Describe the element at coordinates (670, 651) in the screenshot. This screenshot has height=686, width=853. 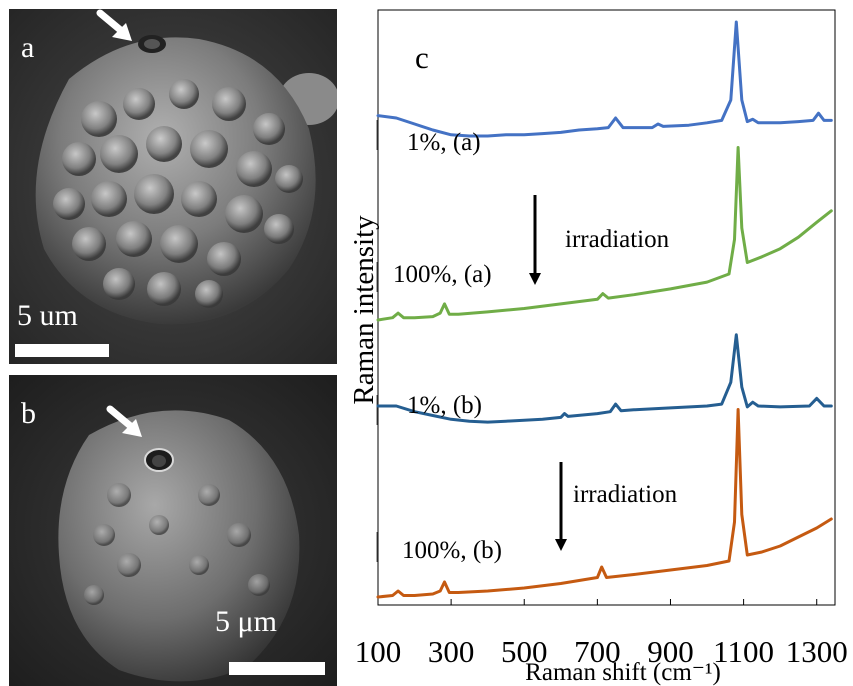
I see `x-tick-label: 900` at that location.